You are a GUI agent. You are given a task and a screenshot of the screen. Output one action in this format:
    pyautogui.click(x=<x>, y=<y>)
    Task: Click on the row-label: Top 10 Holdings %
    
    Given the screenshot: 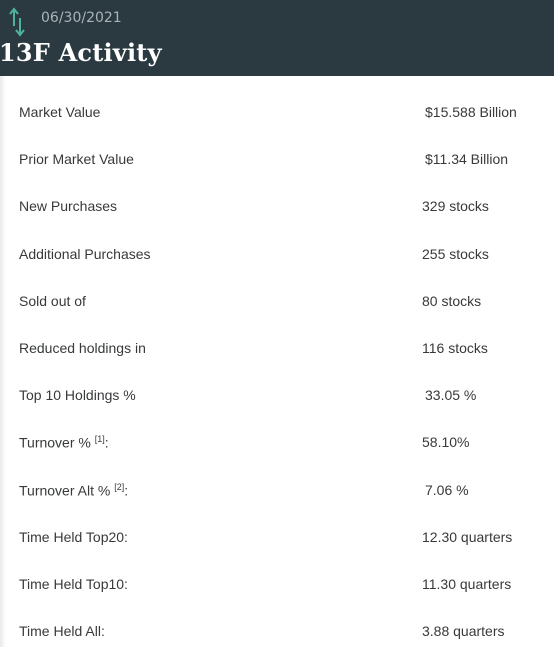 What is the action you would take?
    pyautogui.click(x=77, y=395)
    